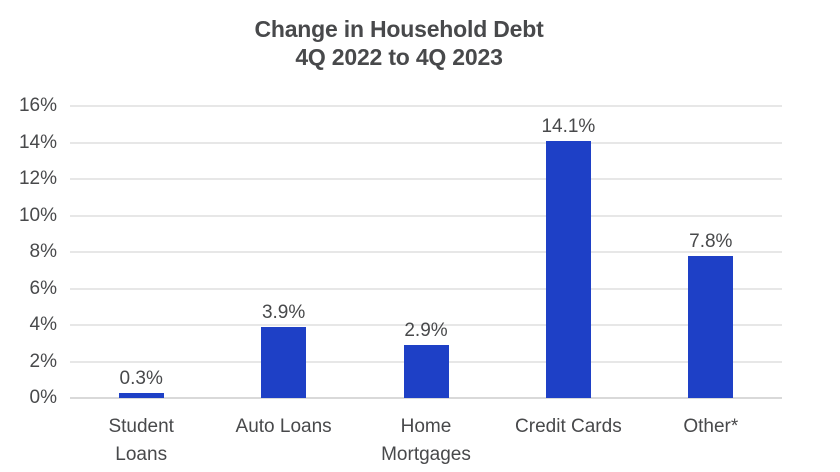 The width and height of the screenshot is (840, 472). What do you see at coordinates (568, 426) in the screenshot?
I see `x-axis-tick-label: Credit Cards` at bounding box center [568, 426].